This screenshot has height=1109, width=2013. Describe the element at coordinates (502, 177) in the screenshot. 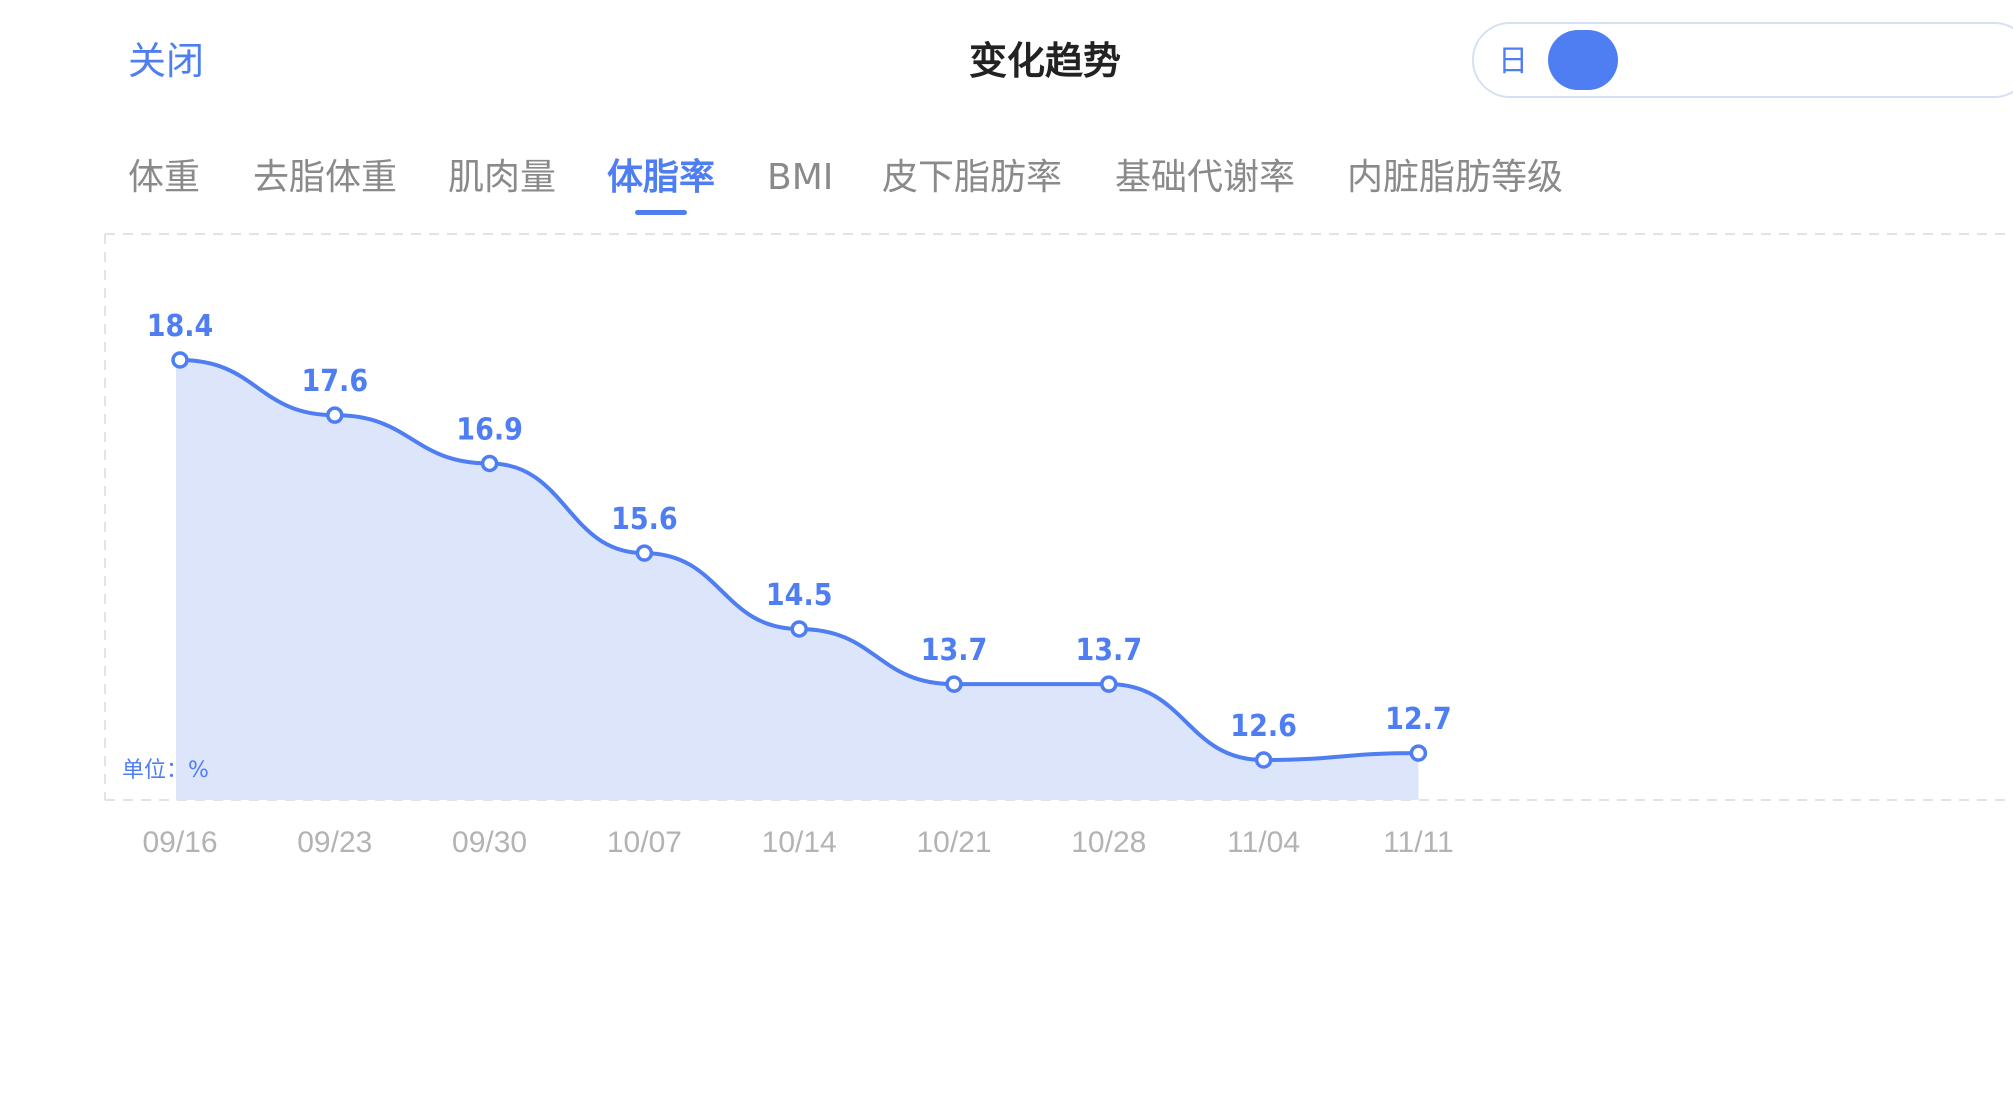

I see `tab-muscle-mass: 肌肉量` at that location.